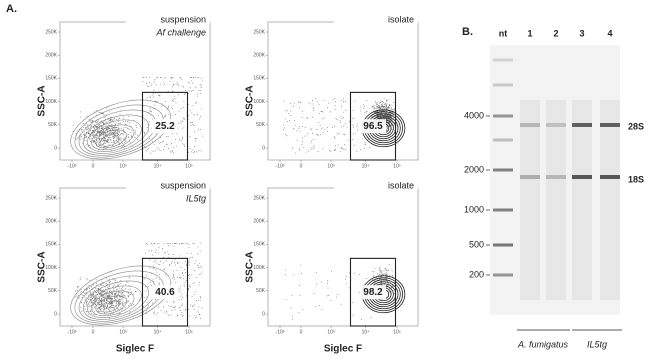 The image size is (650, 362). Describe the element at coordinates (467, 32) in the screenshot. I see `panel-b-label: B.` at that location.